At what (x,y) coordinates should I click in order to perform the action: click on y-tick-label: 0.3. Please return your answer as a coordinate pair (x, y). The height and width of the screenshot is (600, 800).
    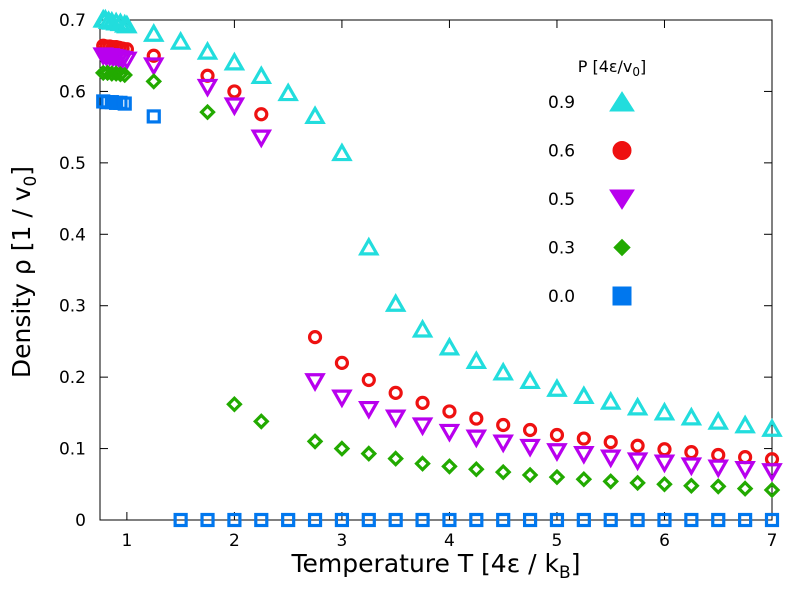
    Looking at the image, I should click on (72, 307).